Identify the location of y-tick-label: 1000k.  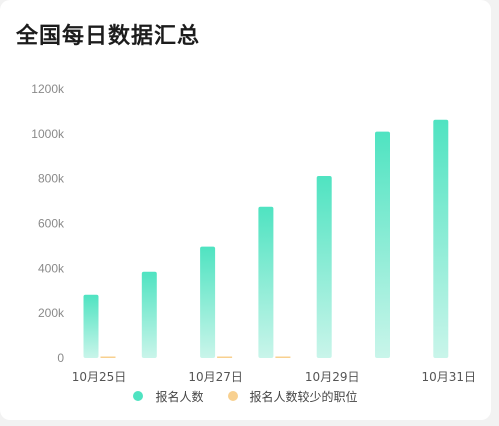
(48, 134).